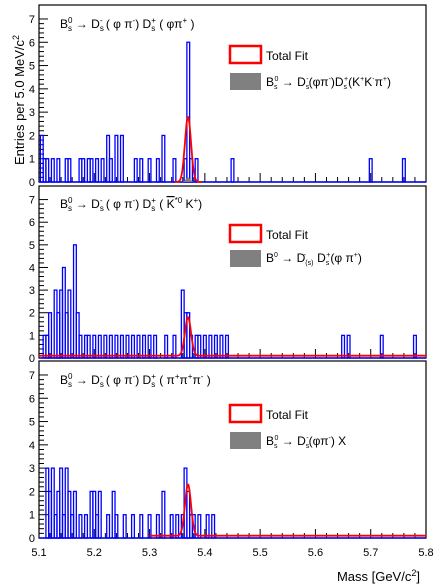 The height and width of the screenshot is (587, 436). Describe the element at coordinates (320, 258) in the screenshot. I see `legend-component-label-part: D` at that location.